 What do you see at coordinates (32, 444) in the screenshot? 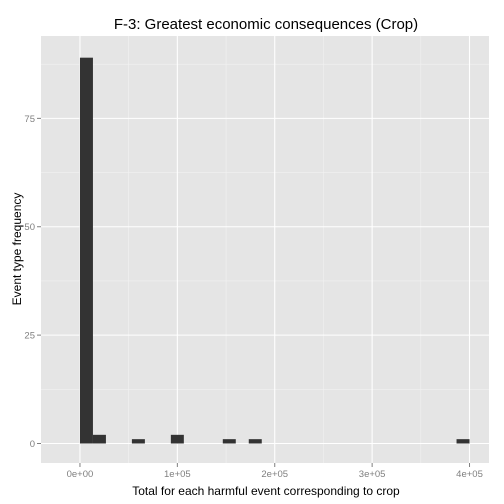
I see `y-tick-label: 0` at bounding box center [32, 444].